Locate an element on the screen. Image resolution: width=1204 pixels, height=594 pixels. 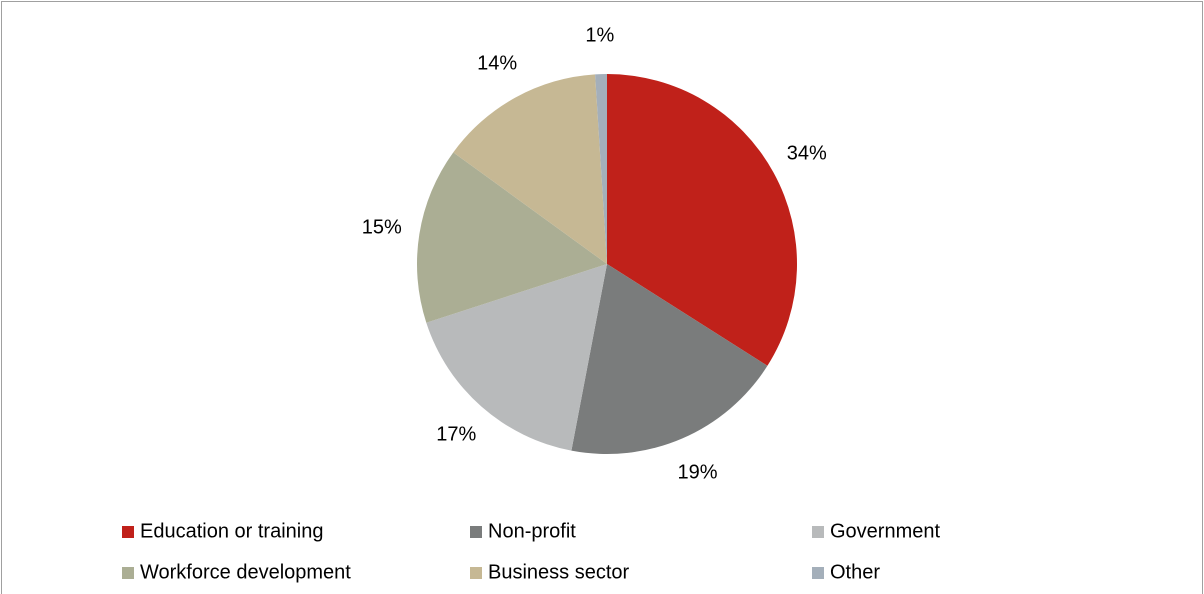
data-label: 19% is located at coordinates (698, 473).